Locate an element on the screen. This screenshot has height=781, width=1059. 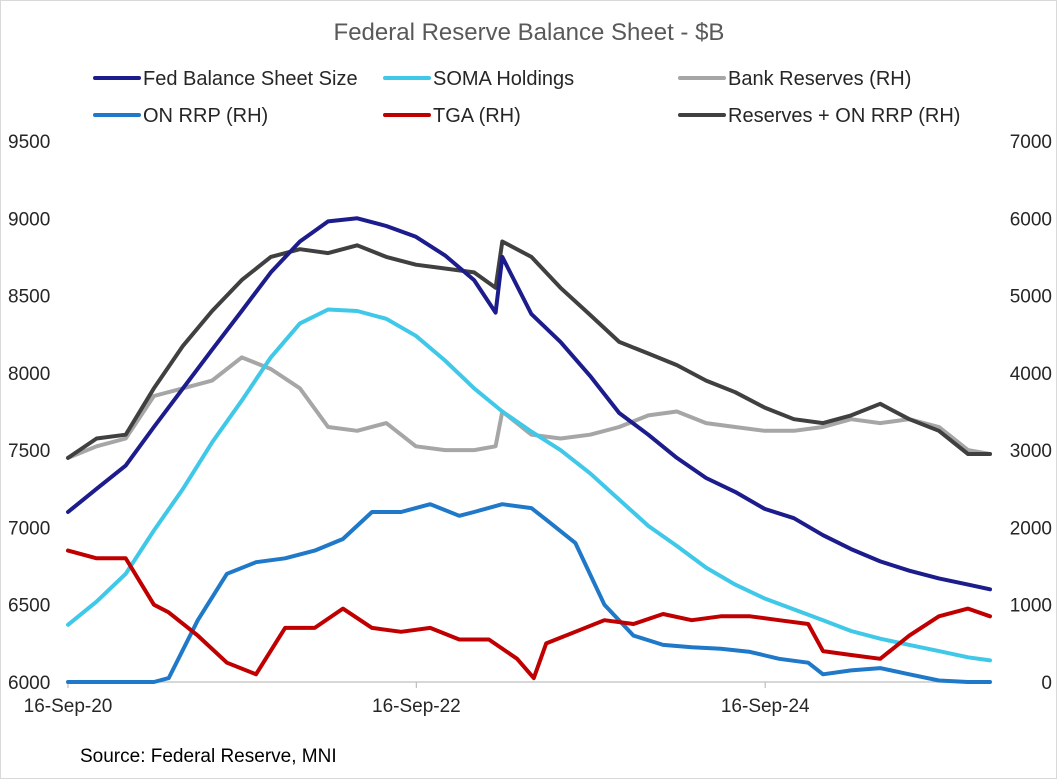
y-right-tick-label: 5000 is located at coordinates (1031, 297).